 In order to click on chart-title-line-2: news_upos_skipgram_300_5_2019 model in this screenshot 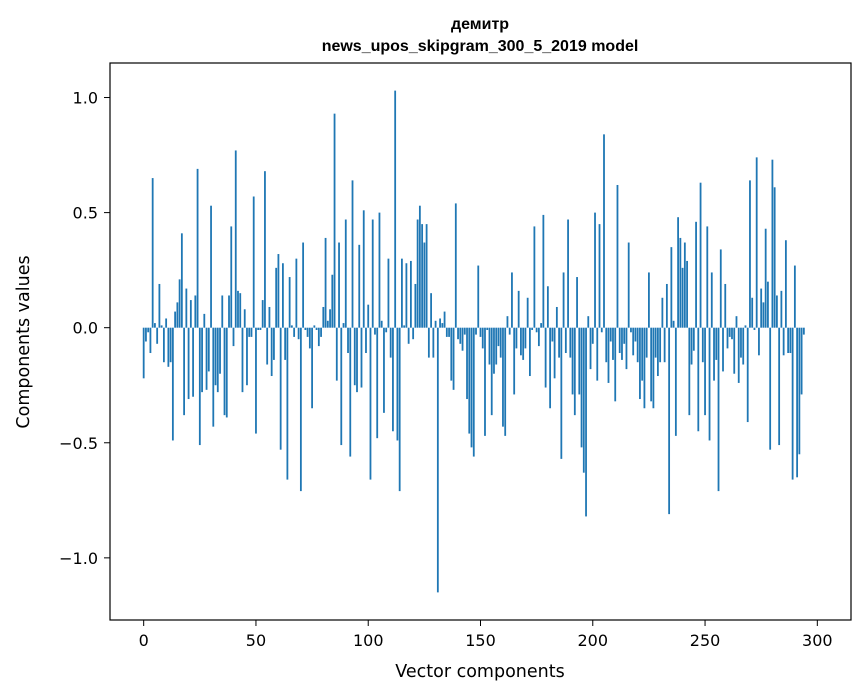, I will do `click(480, 46)`.